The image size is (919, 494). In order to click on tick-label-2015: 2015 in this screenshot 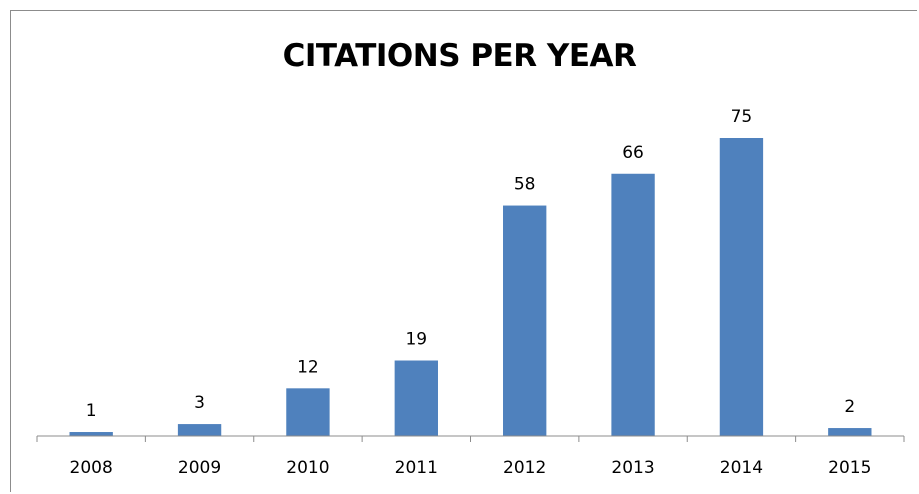, I will do `click(849, 468)`.